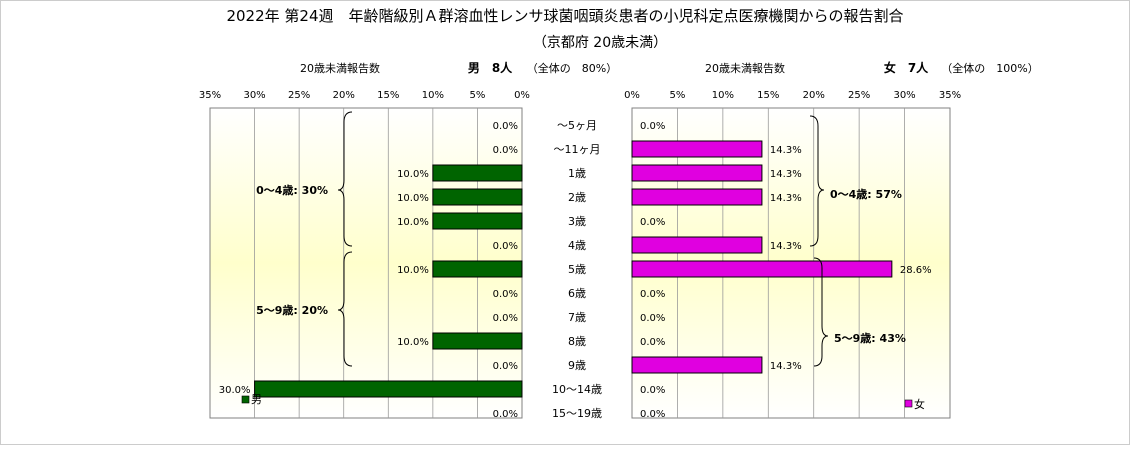  What do you see at coordinates (254, 95) in the screenshot?
I see `left-tick-label: 30%` at bounding box center [254, 95].